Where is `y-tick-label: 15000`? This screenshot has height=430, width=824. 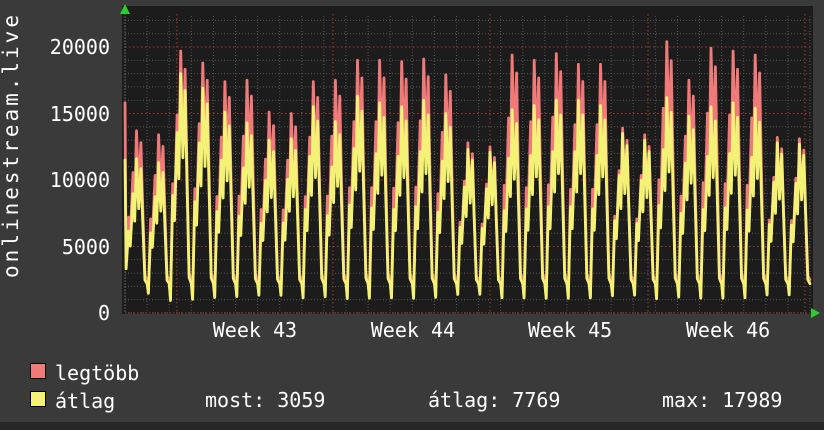 y-tick-label: 15000 is located at coordinates (79, 113).